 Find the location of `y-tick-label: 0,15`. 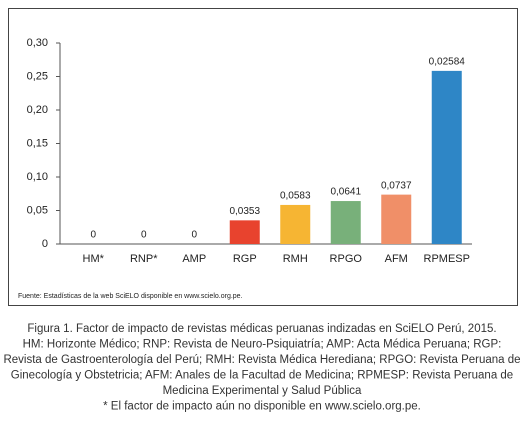

y-tick-label: 0,15 is located at coordinates (37, 143).